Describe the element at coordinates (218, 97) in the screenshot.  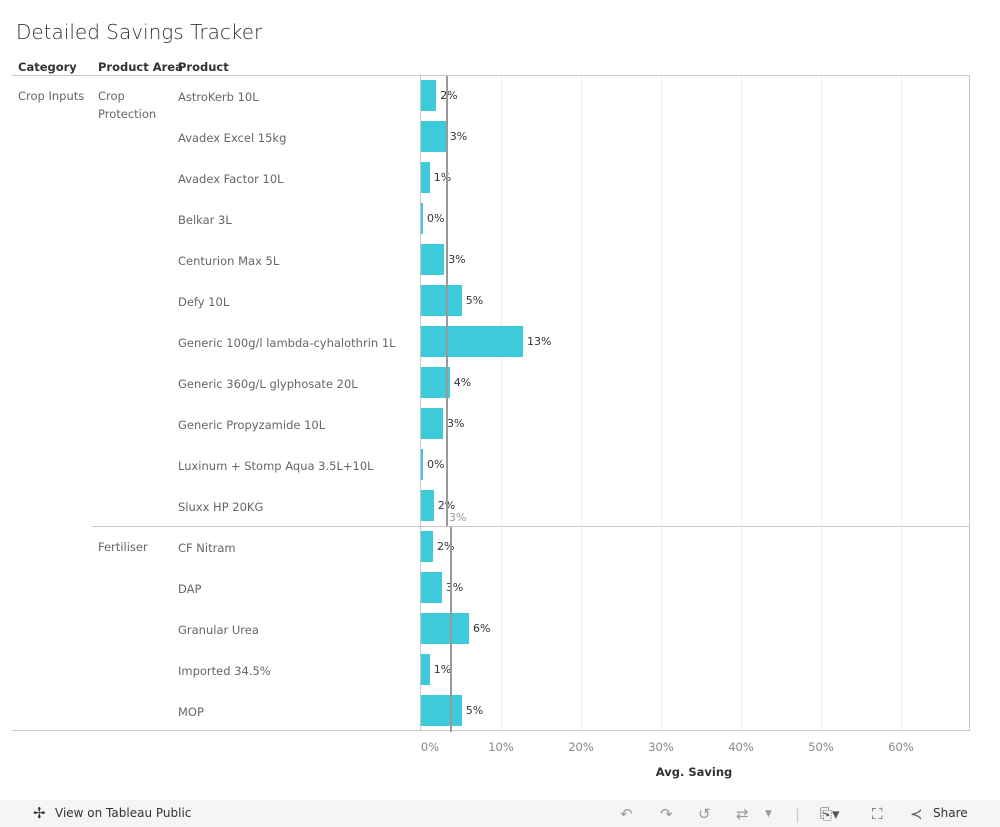
I see `product-label: AstroKerb 10L` at that location.